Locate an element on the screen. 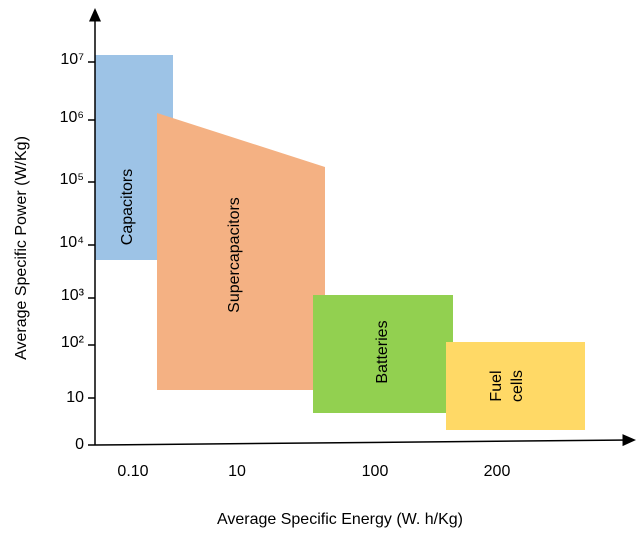 The width and height of the screenshot is (638, 533). y-tick-label: 10 is located at coordinates (75, 397).